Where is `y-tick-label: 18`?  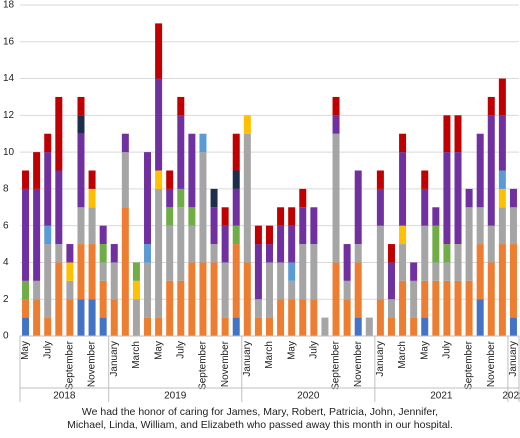 y-tick-label: 18 is located at coordinates (9, 5).